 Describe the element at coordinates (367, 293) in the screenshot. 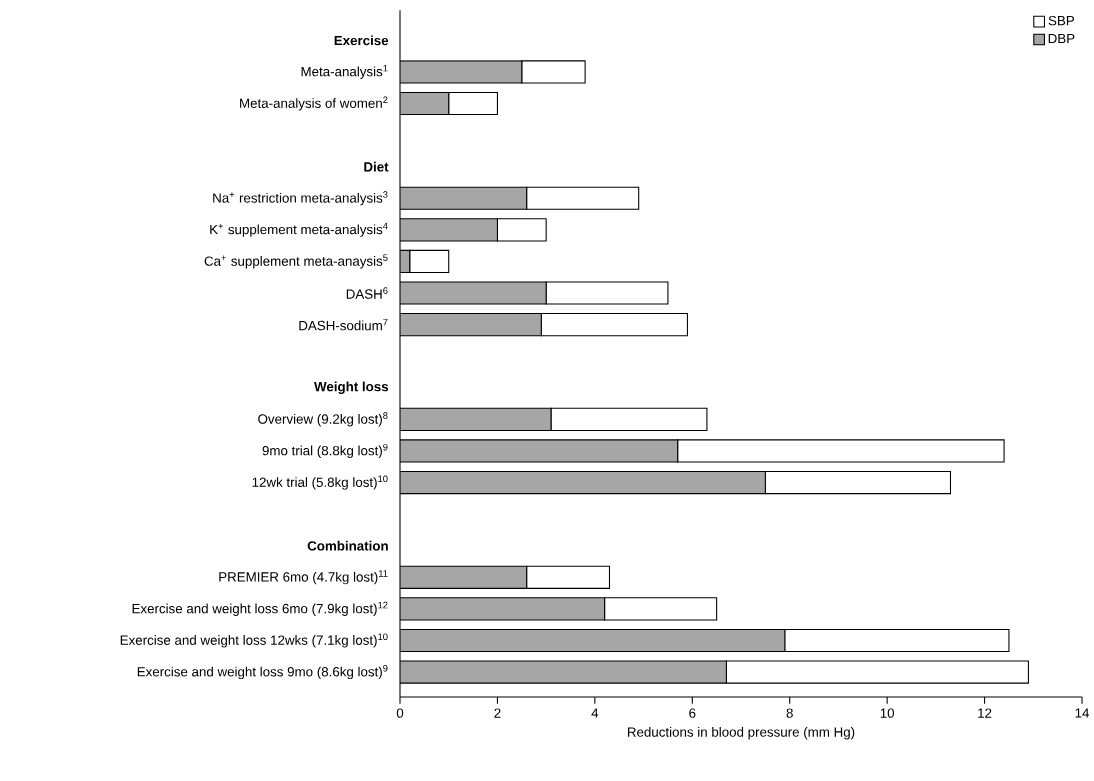

I see `y-tick-label: DASH$^{6}$` at that location.